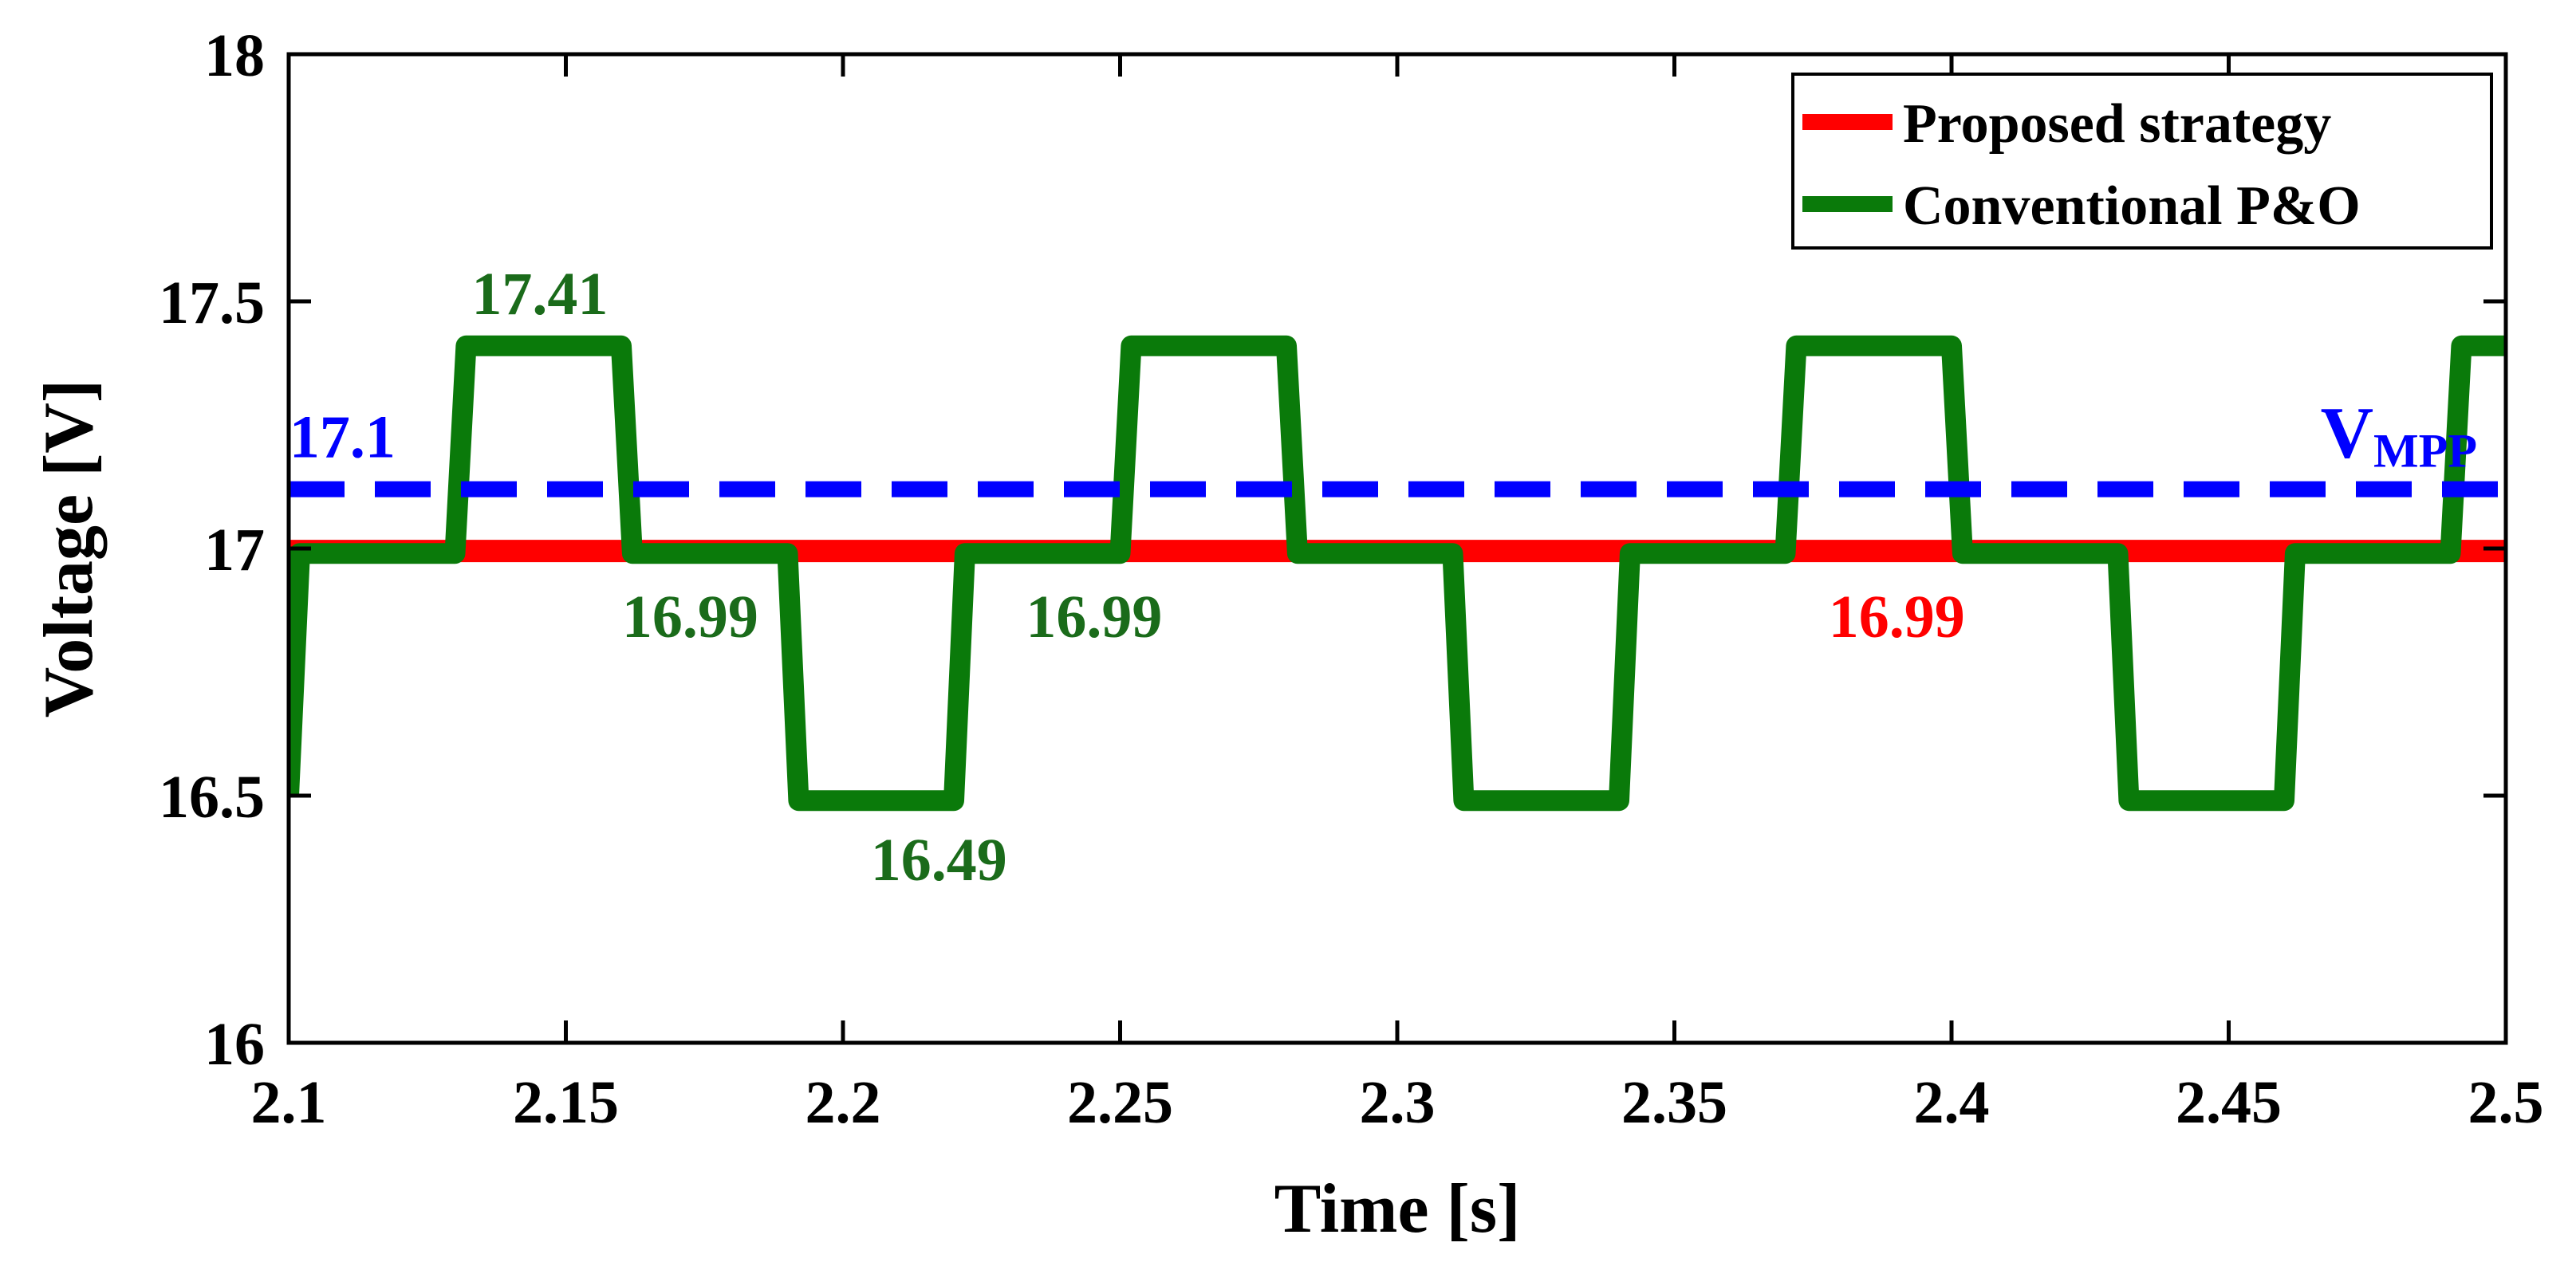 This screenshot has height=1270, width=2576. Describe the element at coordinates (234, 55) in the screenshot. I see `y-tick-label: 18` at that location.